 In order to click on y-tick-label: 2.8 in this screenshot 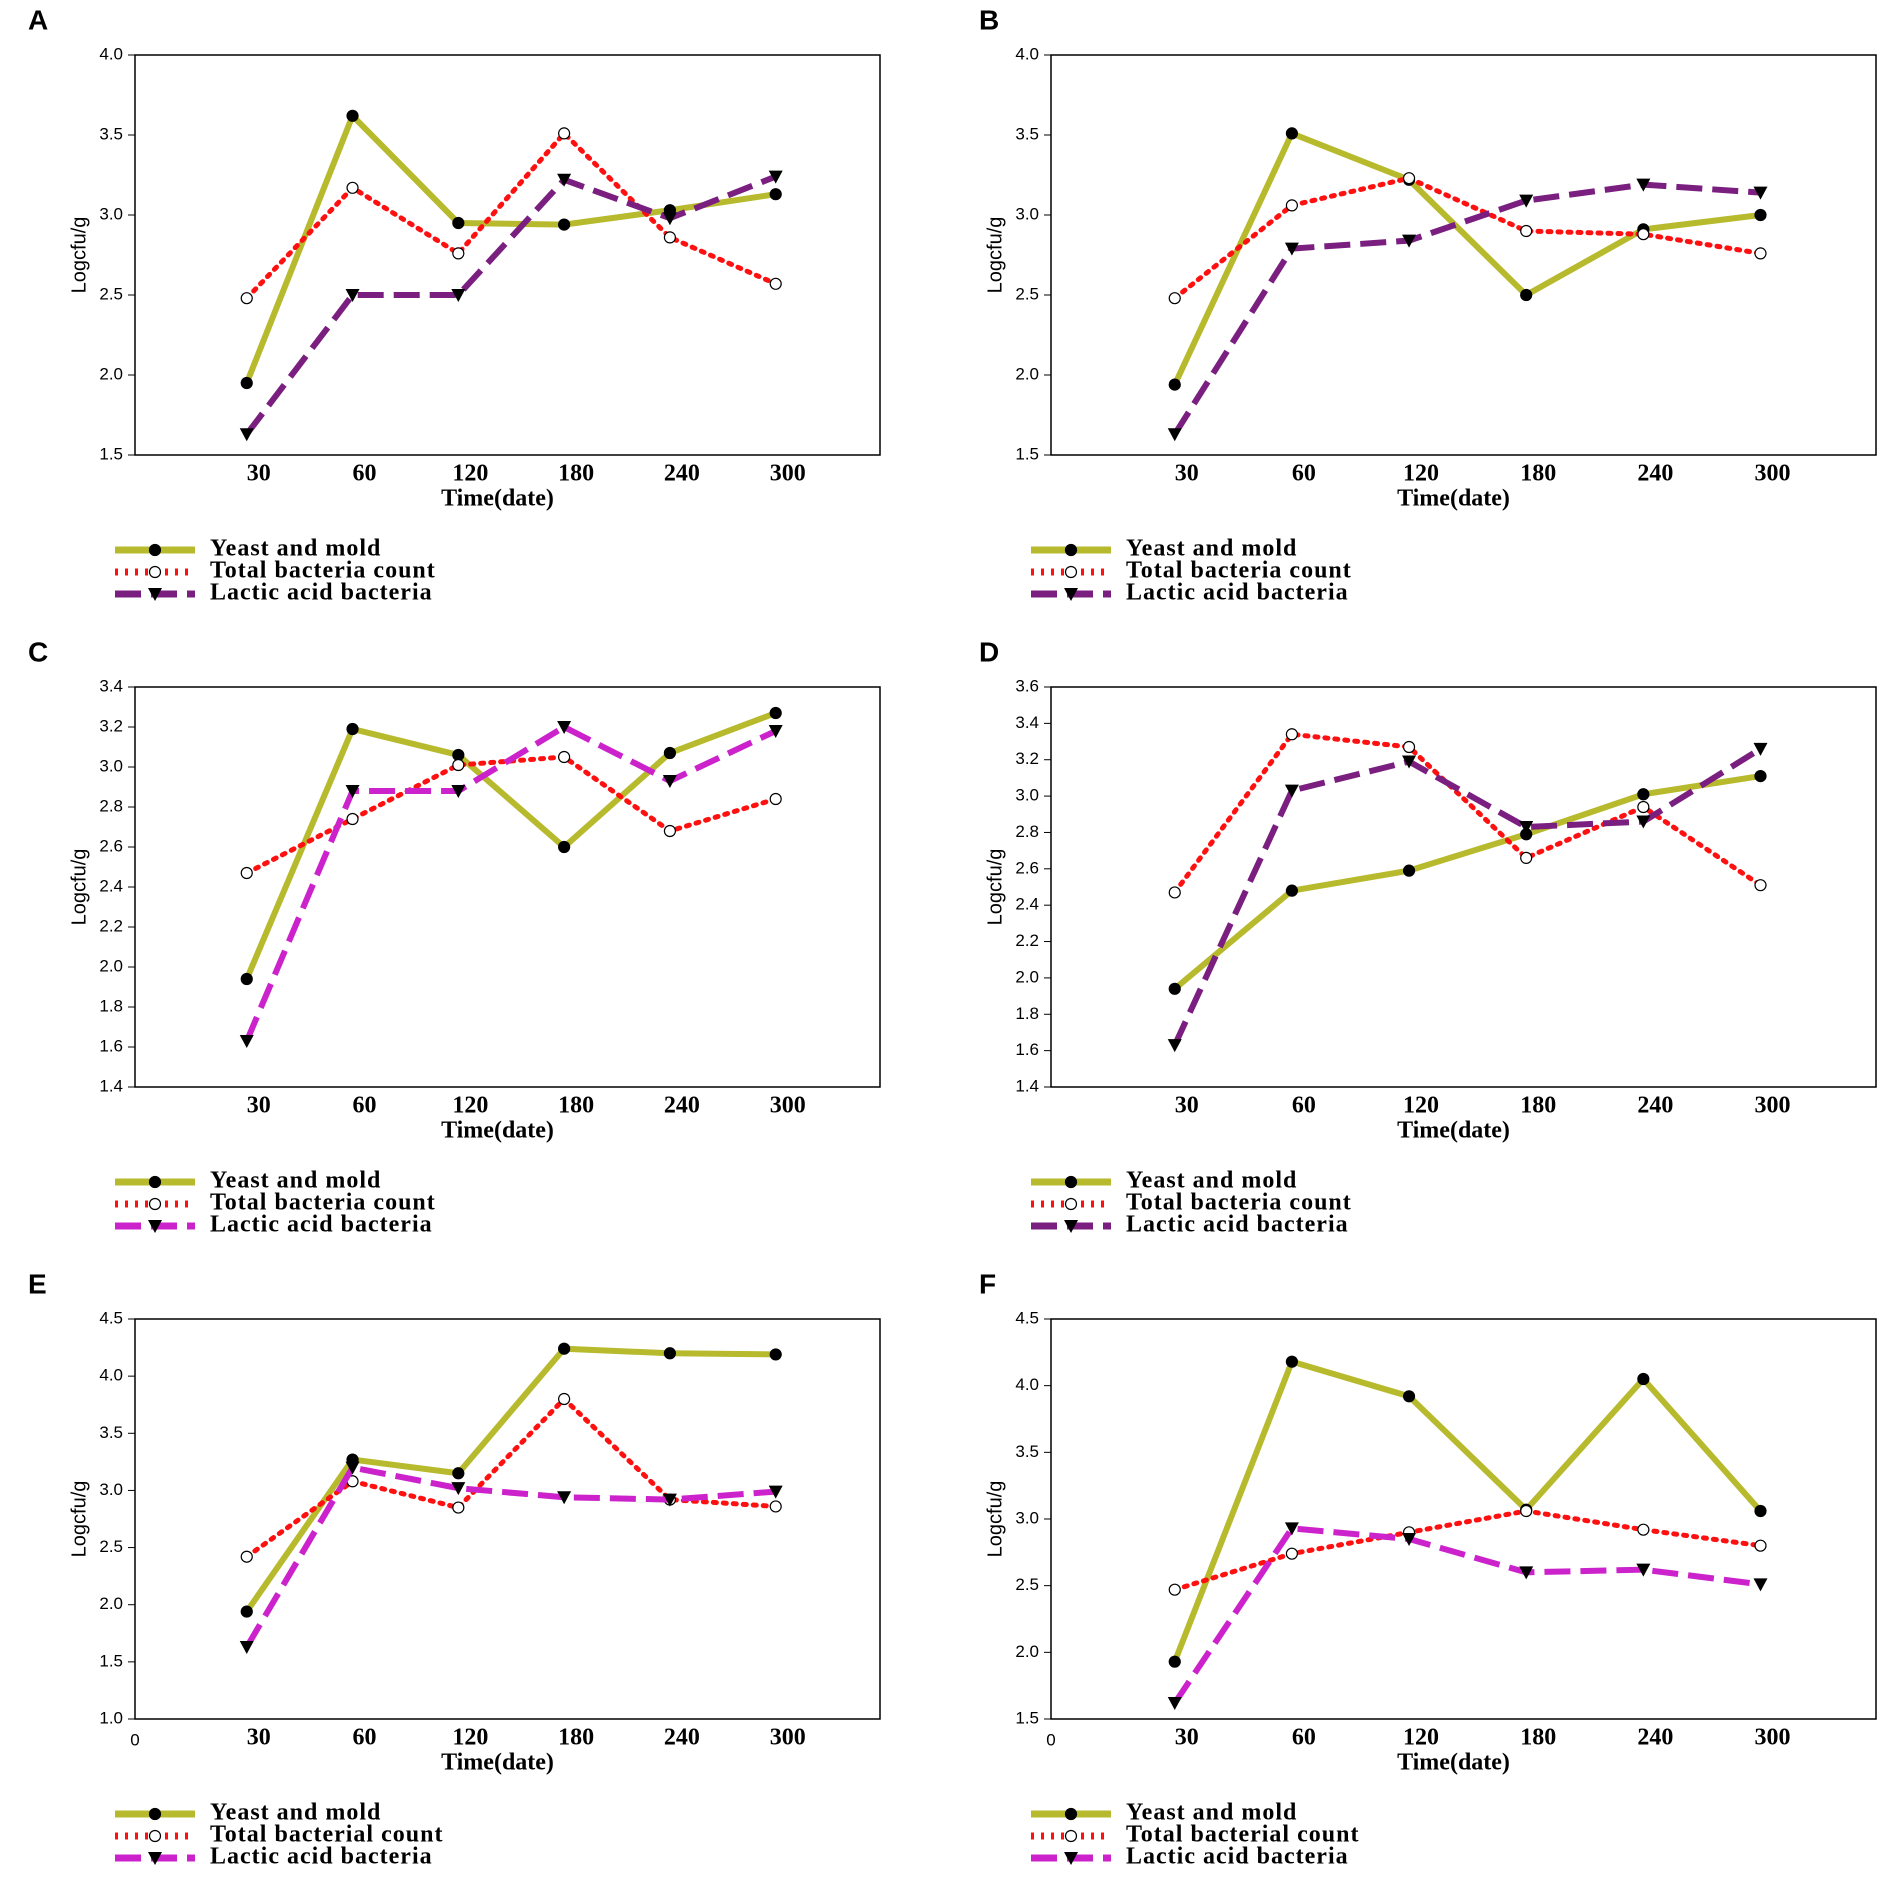, I will do `click(1027, 831)`.